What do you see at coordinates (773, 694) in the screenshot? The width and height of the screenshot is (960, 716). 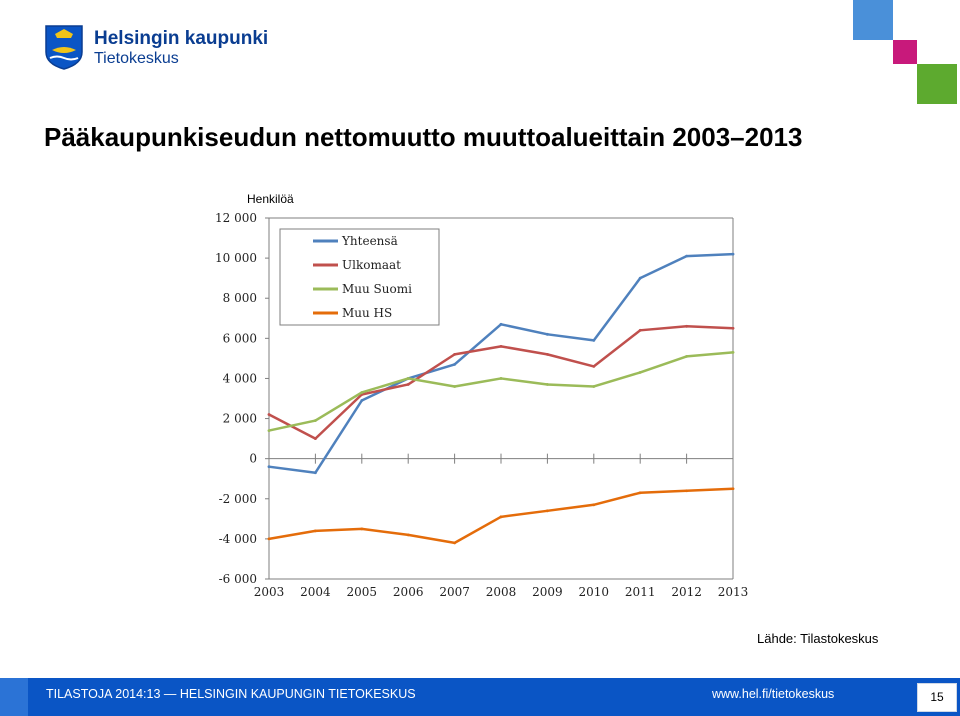 I see `footer-url-link: www.hel.fi/tietokeskus` at bounding box center [773, 694].